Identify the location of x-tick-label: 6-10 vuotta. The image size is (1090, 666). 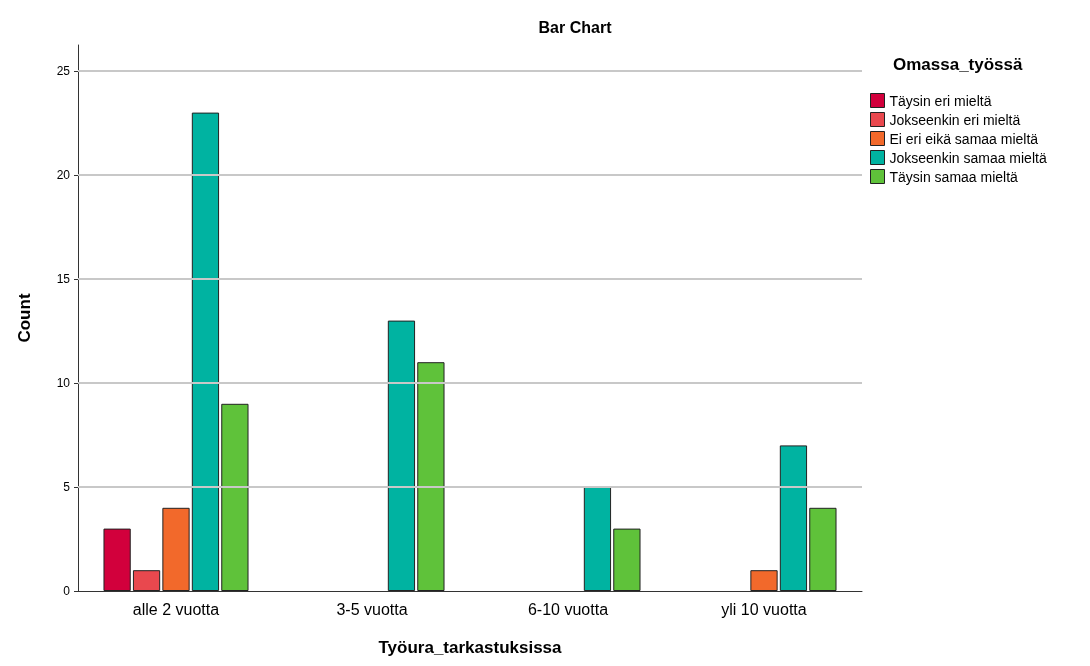
(568, 609).